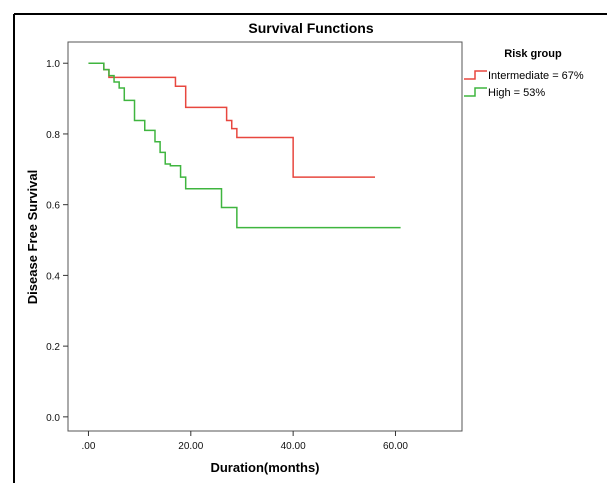  Describe the element at coordinates (533, 54) in the screenshot. I see `legend-title: Risk group` at that location.